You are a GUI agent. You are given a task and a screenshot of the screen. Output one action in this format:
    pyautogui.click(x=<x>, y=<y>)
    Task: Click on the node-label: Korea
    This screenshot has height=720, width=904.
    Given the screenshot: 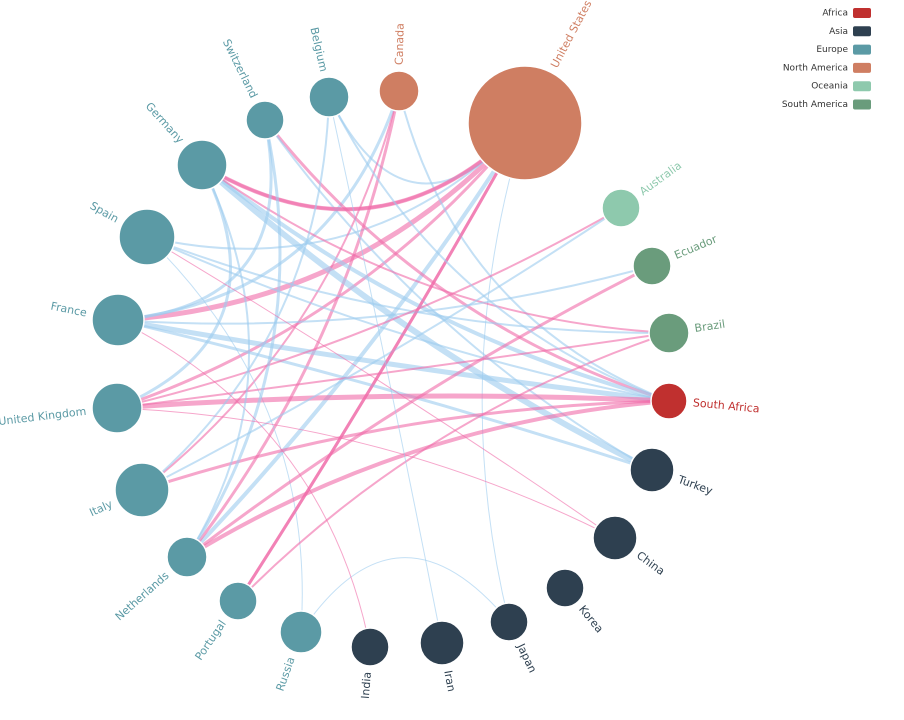 What is the action you would take?
    pyautogui.click(x=591, y=619)
    